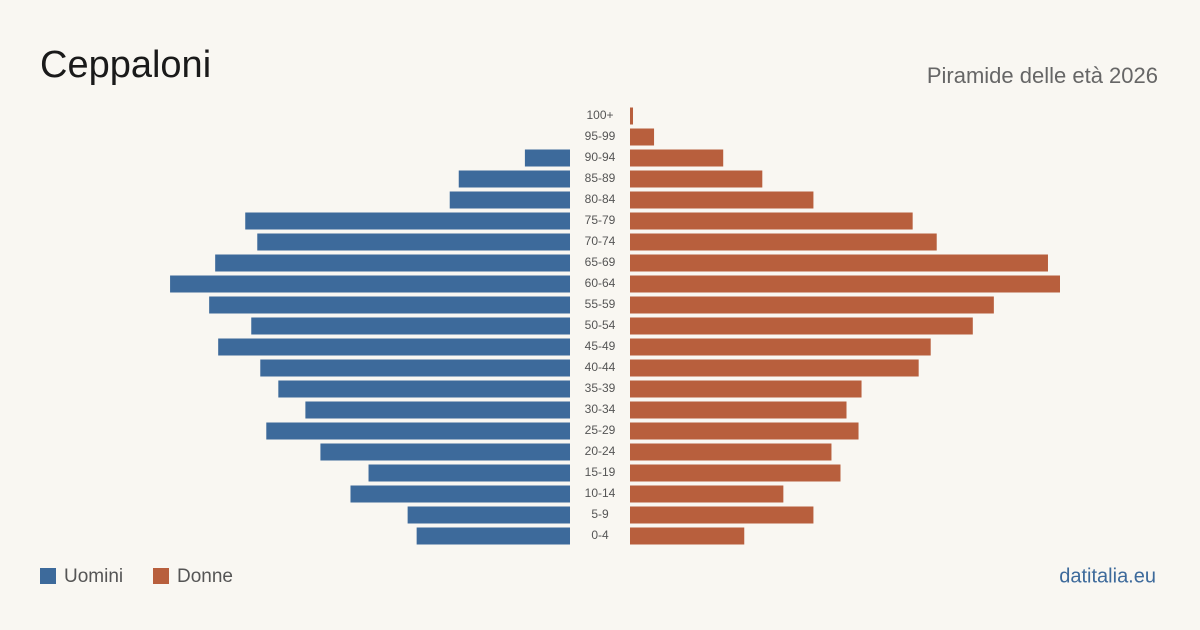  What do you see at coordinates (600, 388) in the screenshot?
I see `age-label: 35-39` at bounding box center [600, 388].